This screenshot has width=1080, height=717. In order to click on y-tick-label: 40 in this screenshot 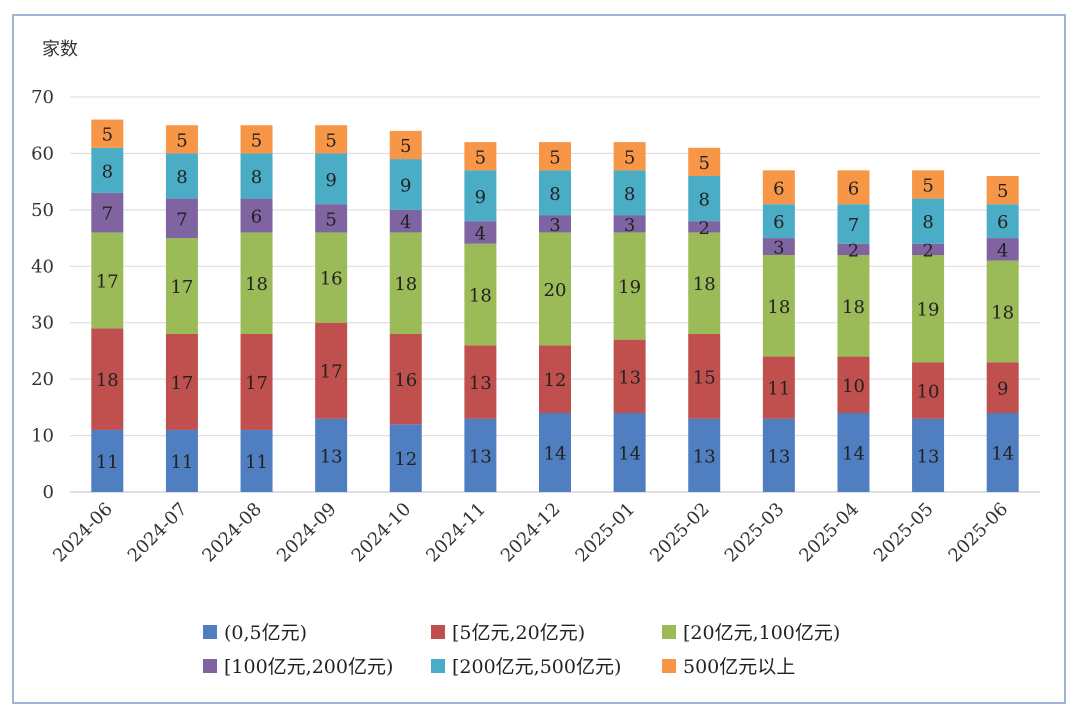, I will do `click(42, 266)`.